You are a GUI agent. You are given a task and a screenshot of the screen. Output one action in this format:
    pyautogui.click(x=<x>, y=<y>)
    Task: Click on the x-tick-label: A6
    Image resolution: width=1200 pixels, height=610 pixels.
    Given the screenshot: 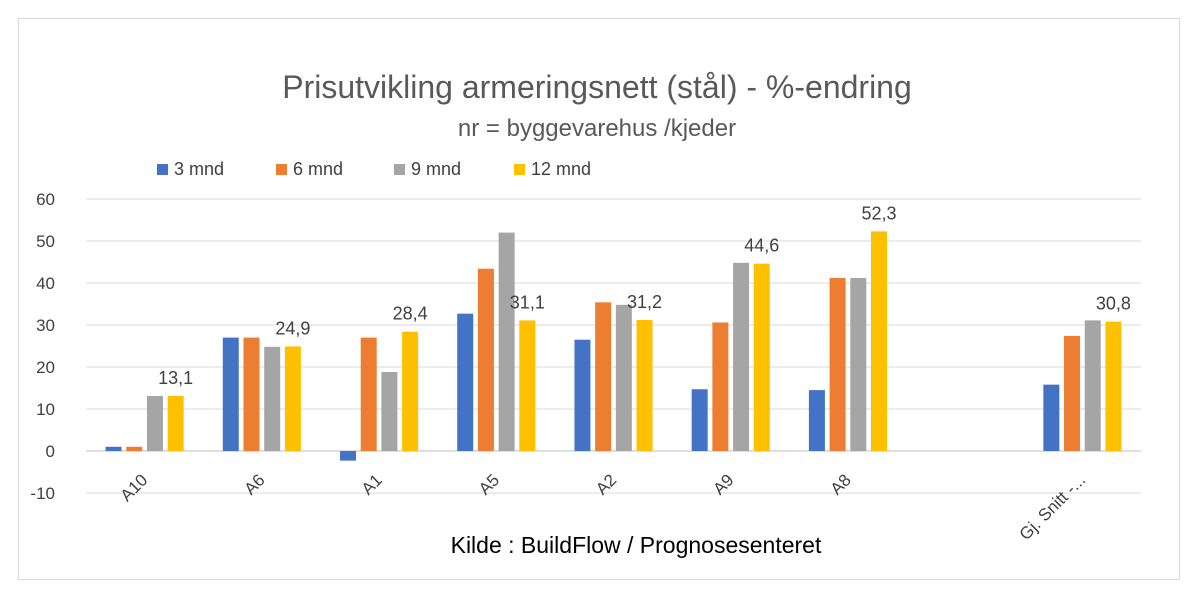 What is the action you would take?
    pyautogui.click(x=255, y=484)
    